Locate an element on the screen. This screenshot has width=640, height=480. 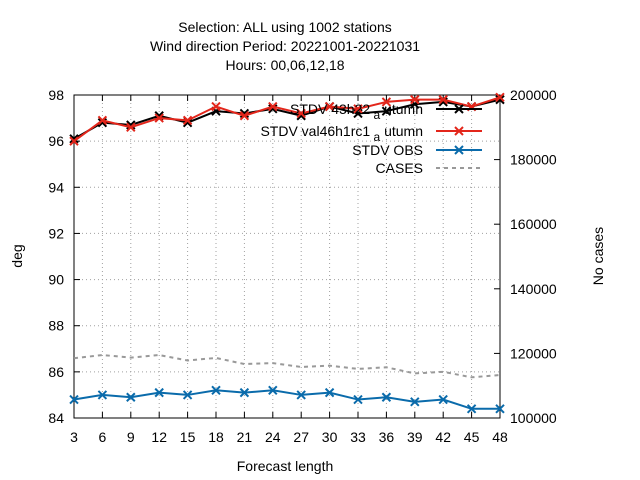
y2-tick-label: 200000 is located at coordinates (533, 95).